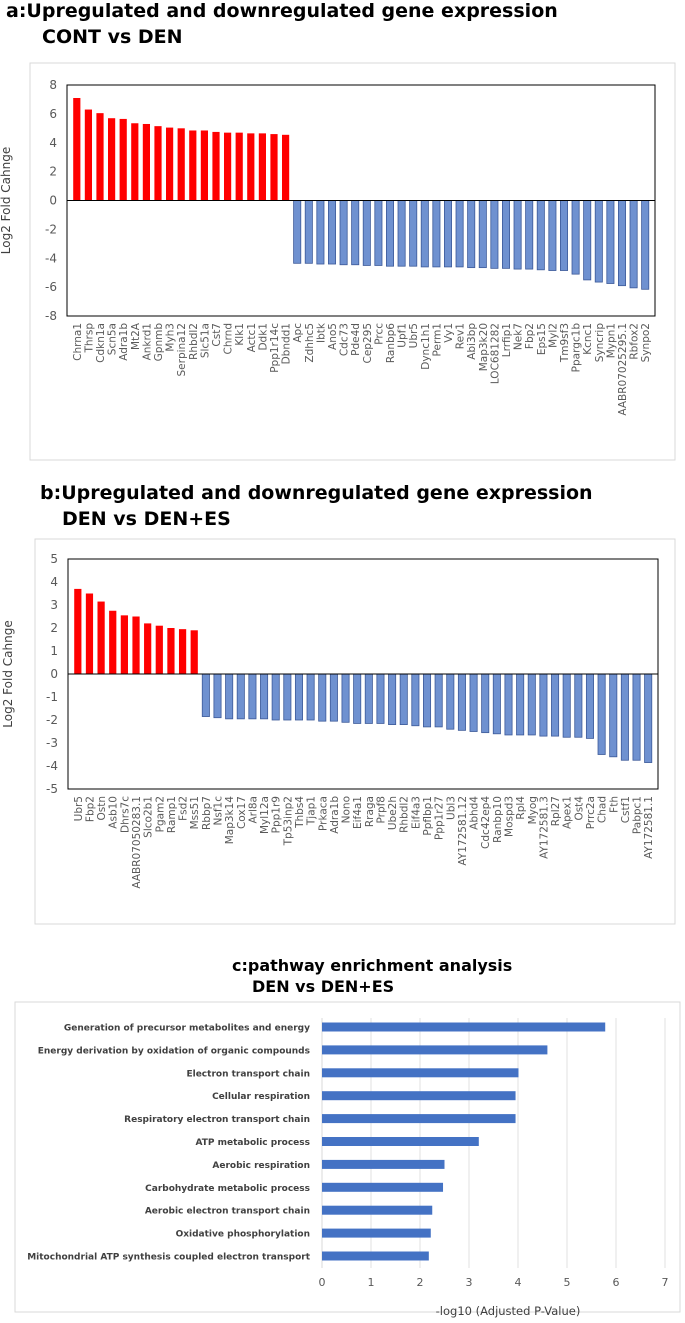  Describe the element at coordinates (356, 339) in the screenshot. I see `chart-a-x-tick-label: Pde4d` at that location.